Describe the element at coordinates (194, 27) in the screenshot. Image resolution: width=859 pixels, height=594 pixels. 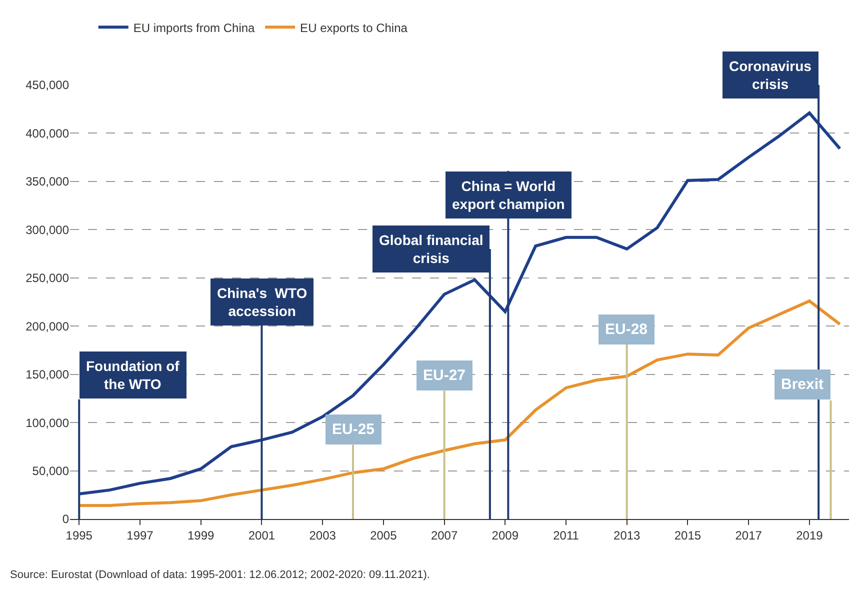
I see `legend-label: EU imports from China` at that location.